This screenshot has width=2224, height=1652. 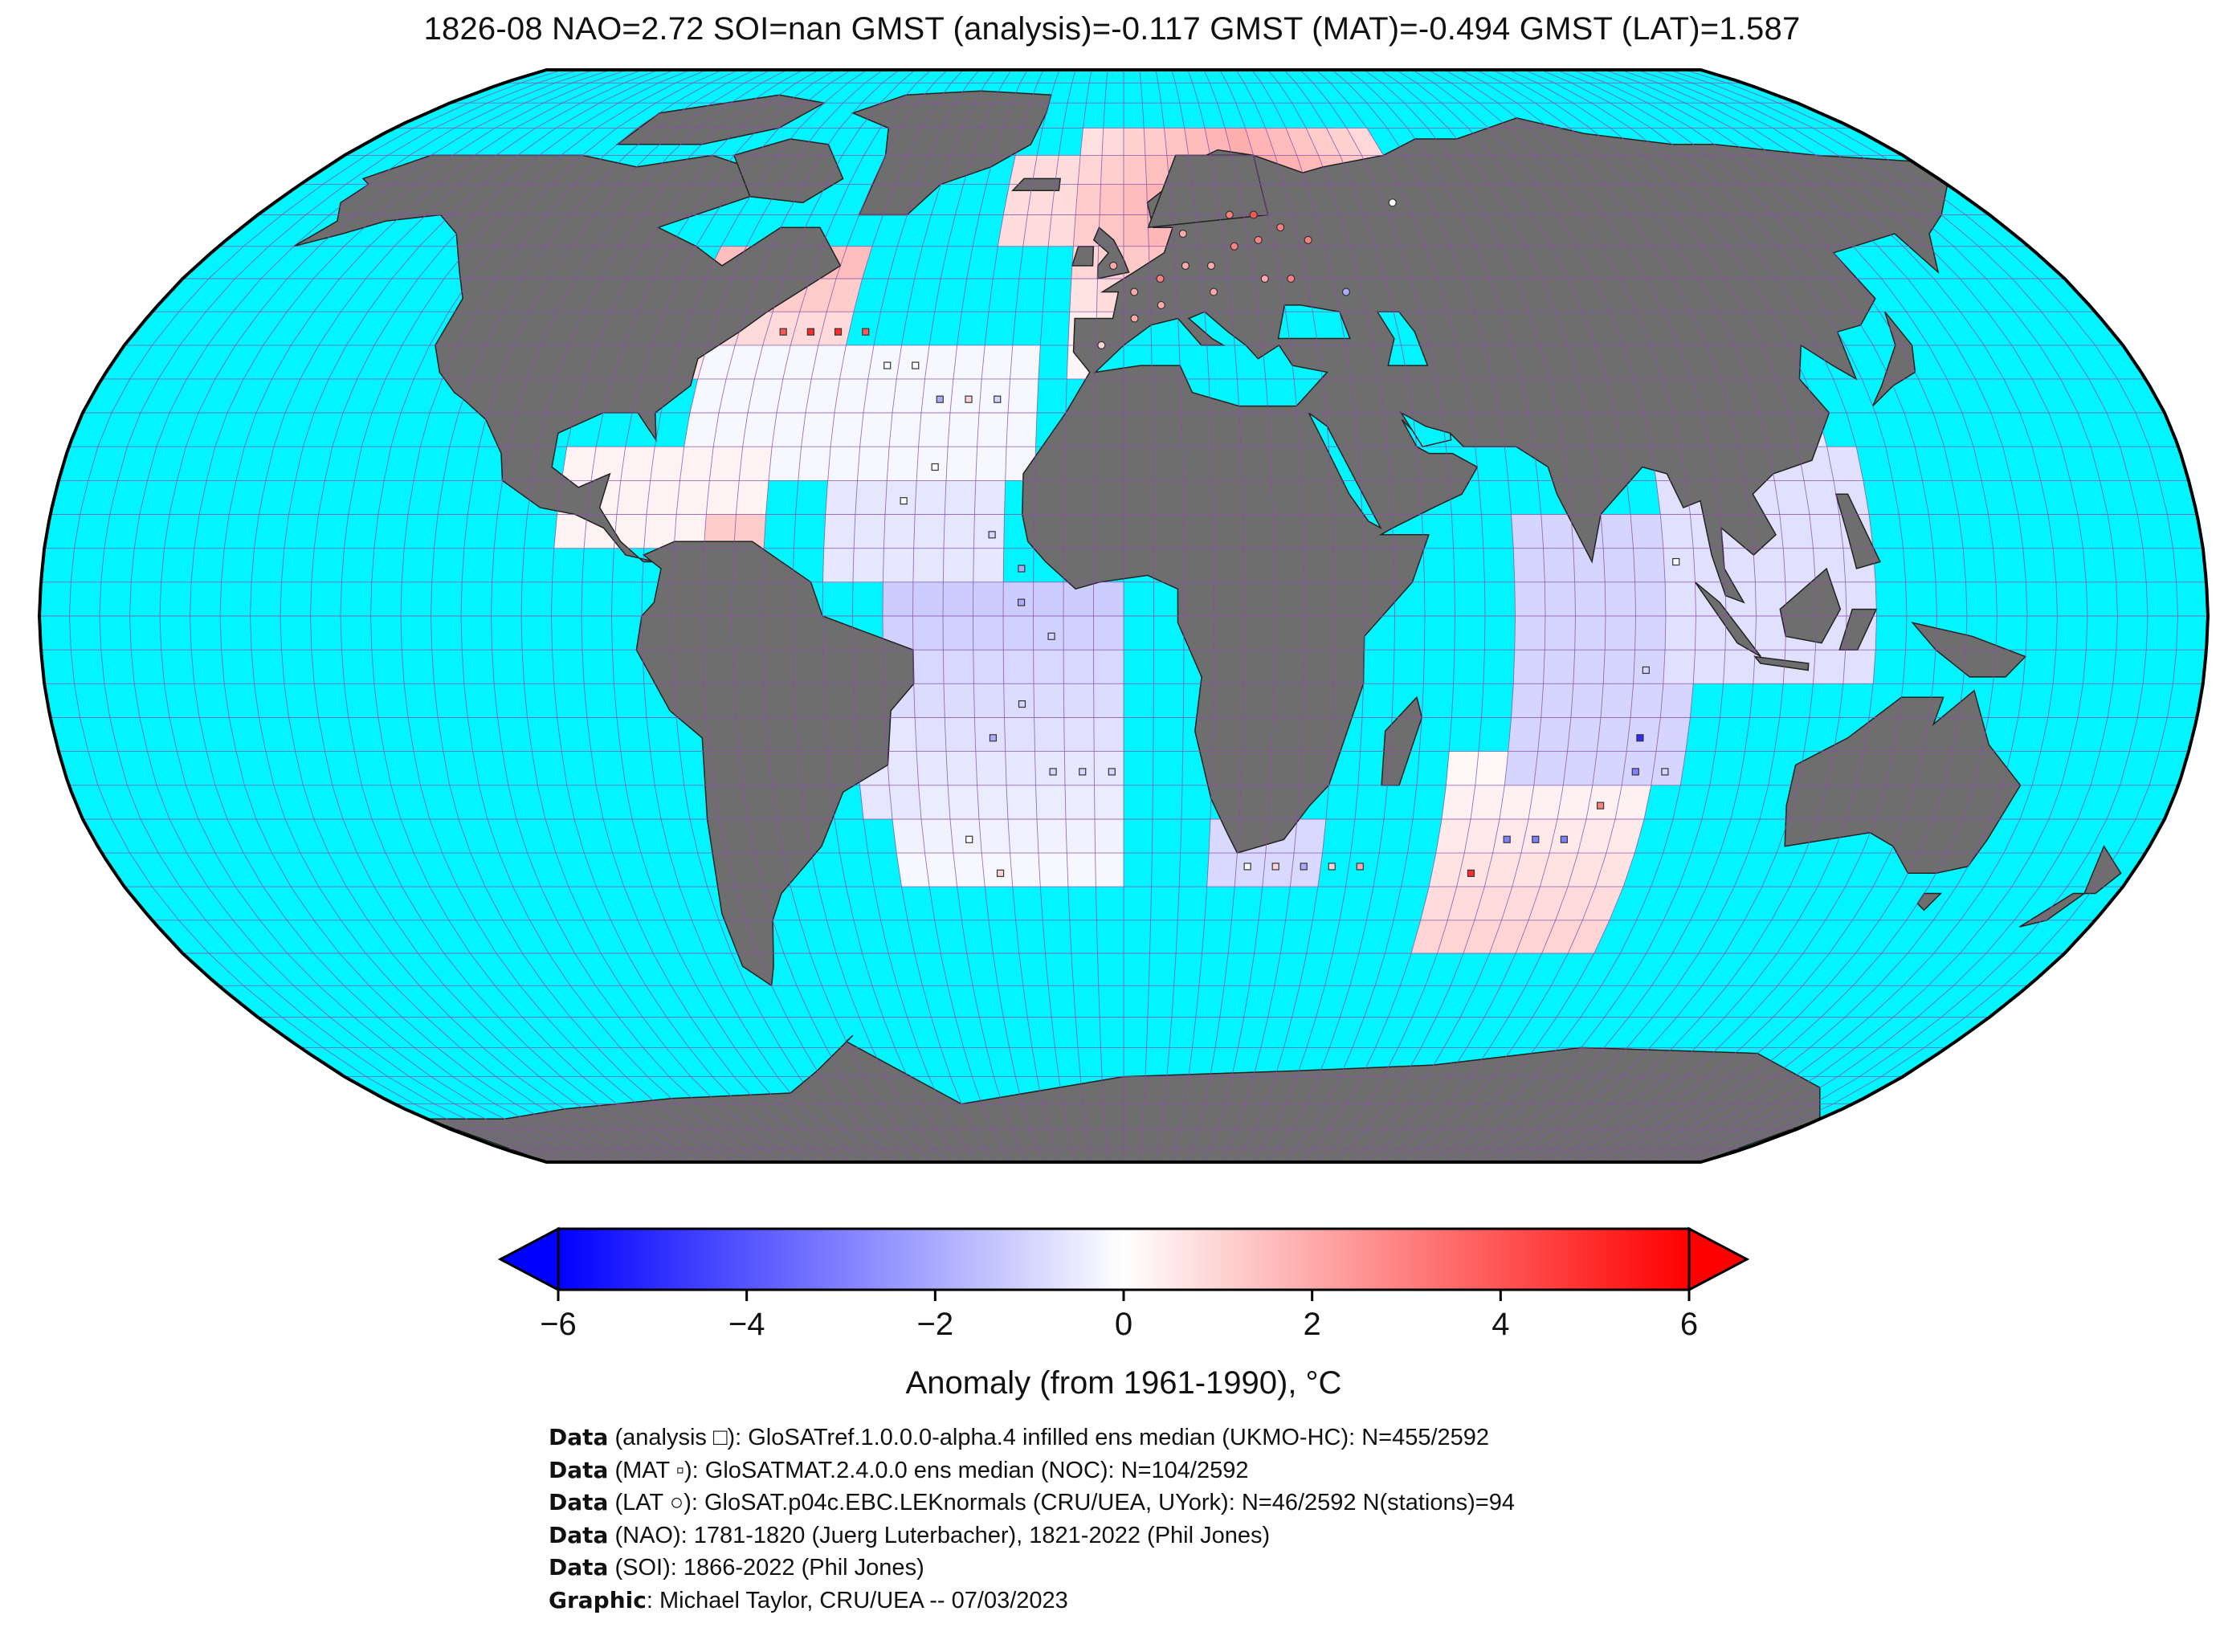 What do you see at coordinates (1728, 619) in the screenshot?
I see `sumatra` at bounding box center [1728, 619].